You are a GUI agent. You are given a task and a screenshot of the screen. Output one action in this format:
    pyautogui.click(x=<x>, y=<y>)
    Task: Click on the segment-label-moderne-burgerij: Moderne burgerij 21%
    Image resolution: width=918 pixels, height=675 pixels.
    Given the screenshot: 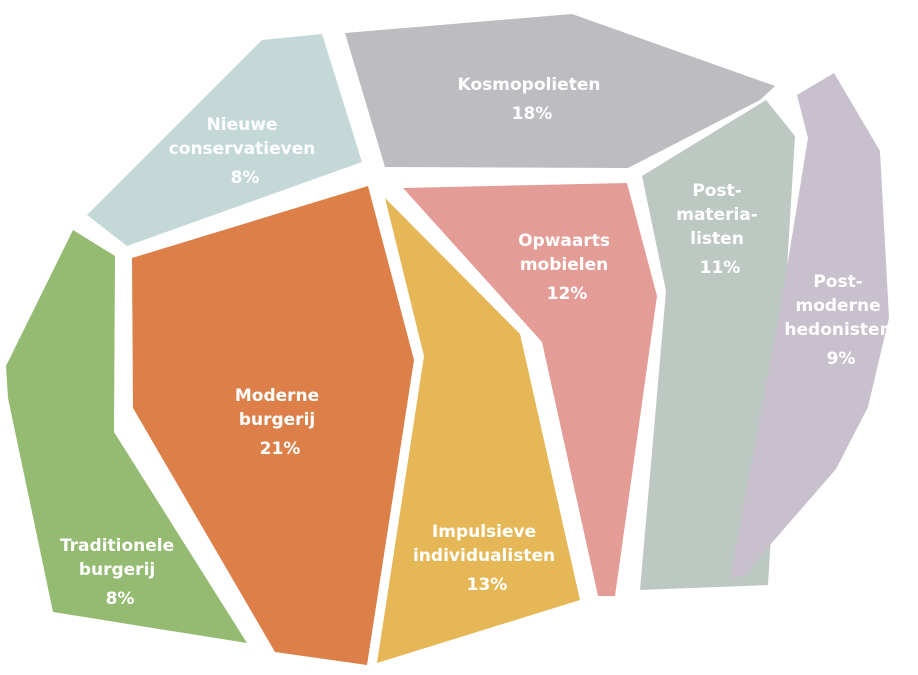 What is the action you would take?
    pyautogui.click(x=280, y=422)
    